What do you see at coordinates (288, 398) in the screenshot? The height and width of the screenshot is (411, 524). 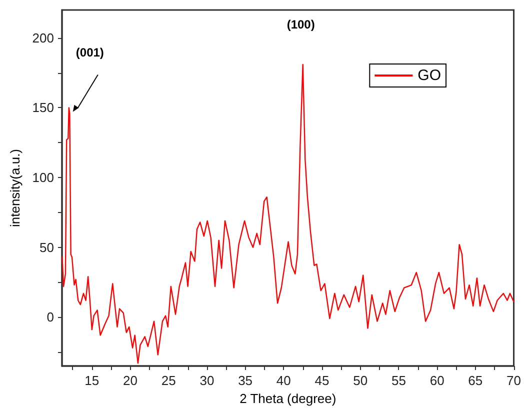 I see `x-axis-title: 2 Theta (degree)` at bounding box center [288, 398].